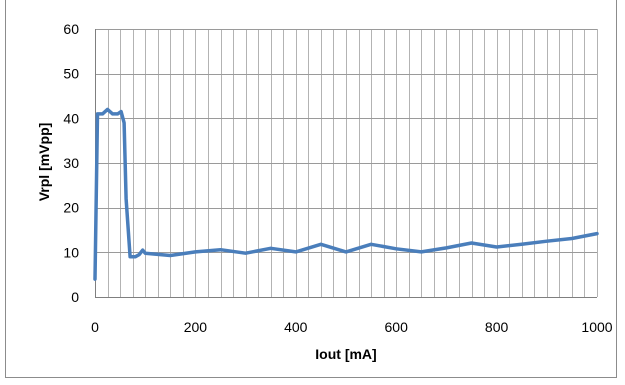 Image resolution: width=625 pixels, height=385 pixels. What do you see at coordinates (196, 327) in the screenshot?
I see `x-tick-label: 200` at bounding box center [196, 327].